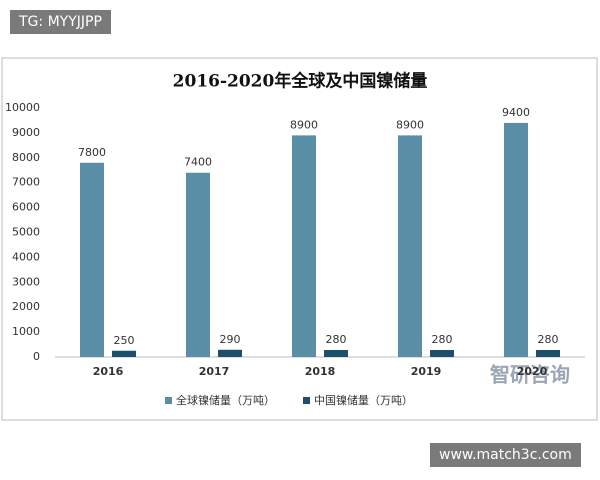 This screenshot has width=600, height=480. Describe the element at coordinates (426, 371) in the screenshot. I see `x-tick-label: 2019` at that location.